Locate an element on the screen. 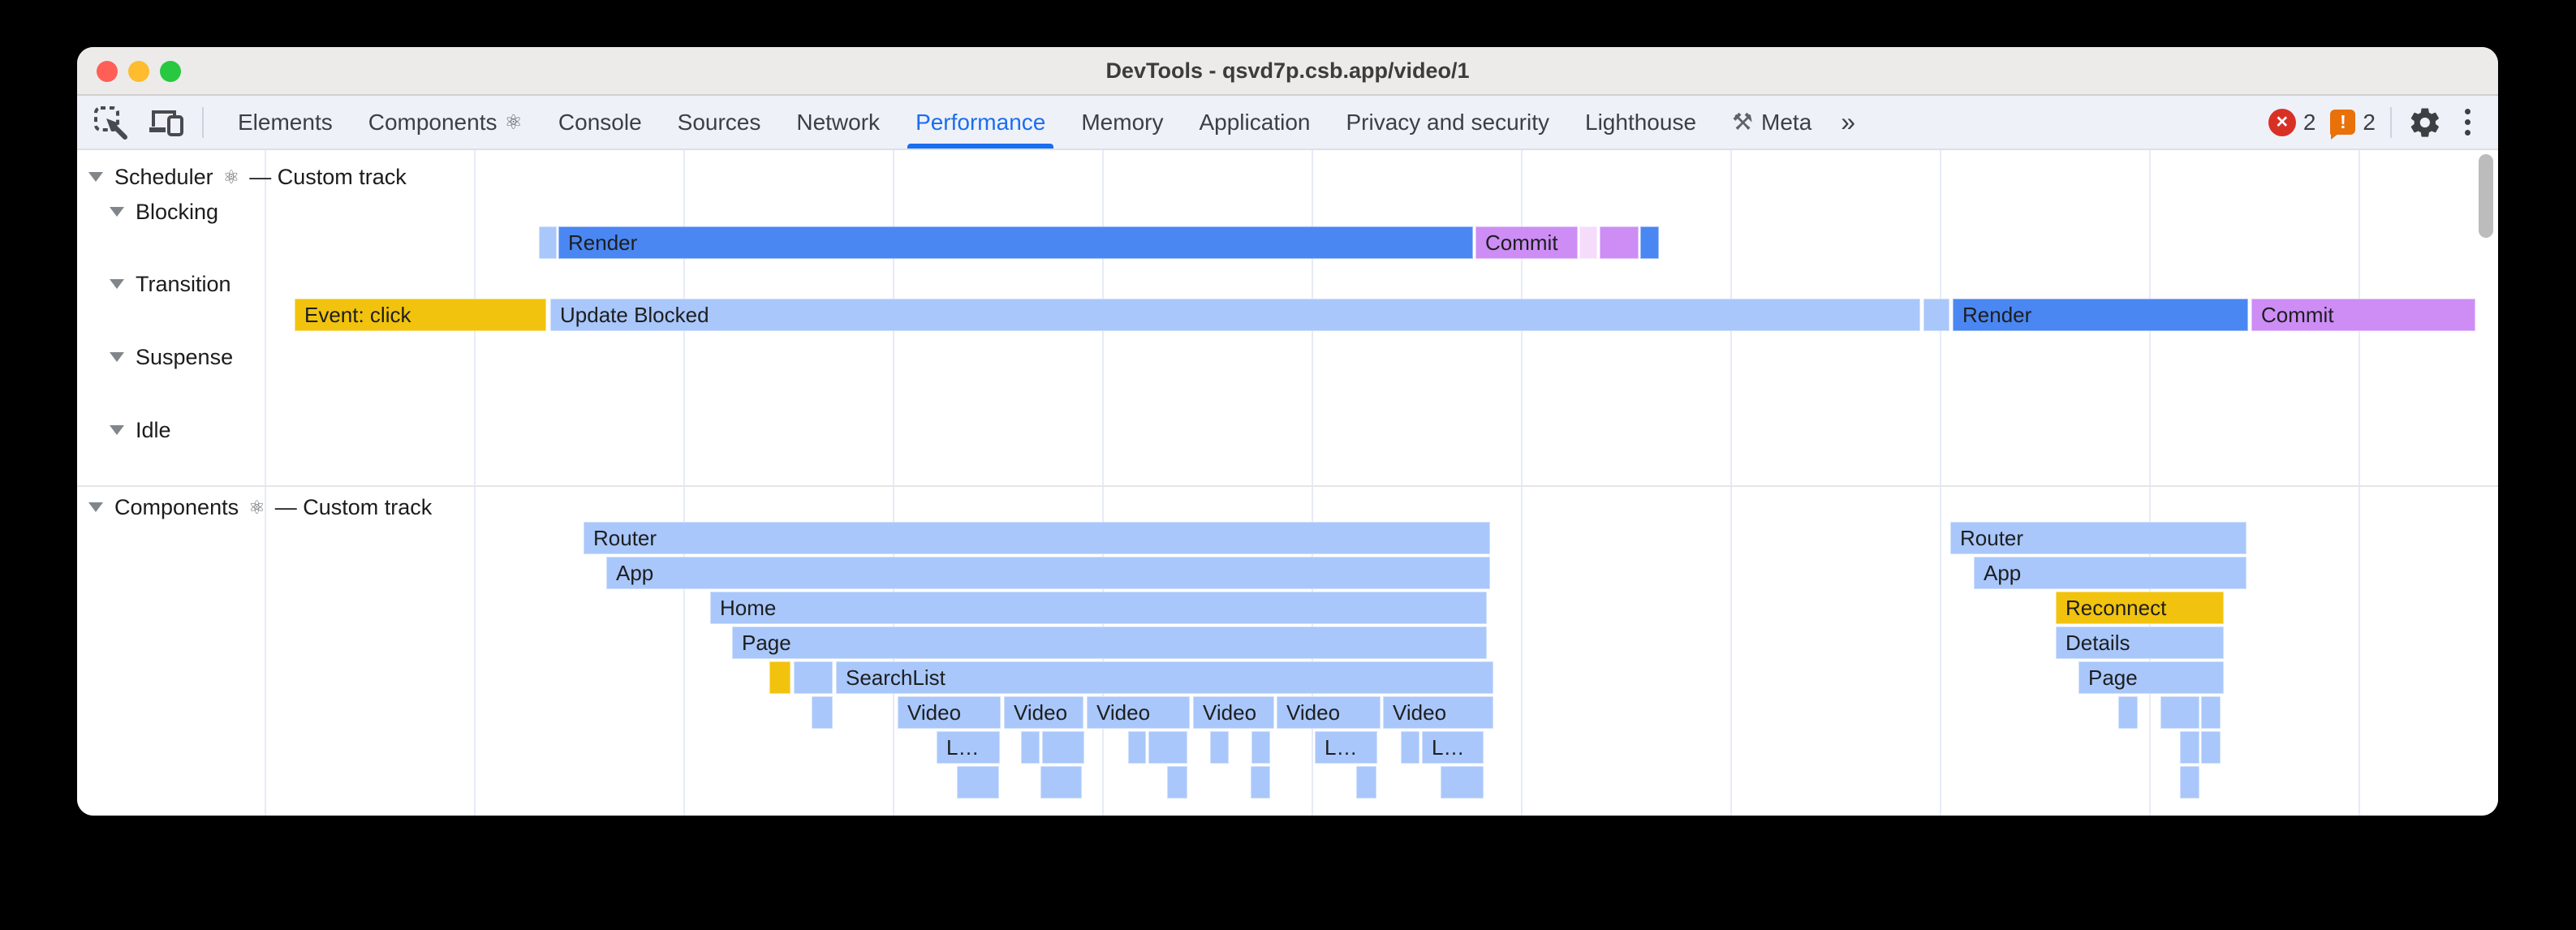  tab-console: Console is located at coordinates (601, 122).